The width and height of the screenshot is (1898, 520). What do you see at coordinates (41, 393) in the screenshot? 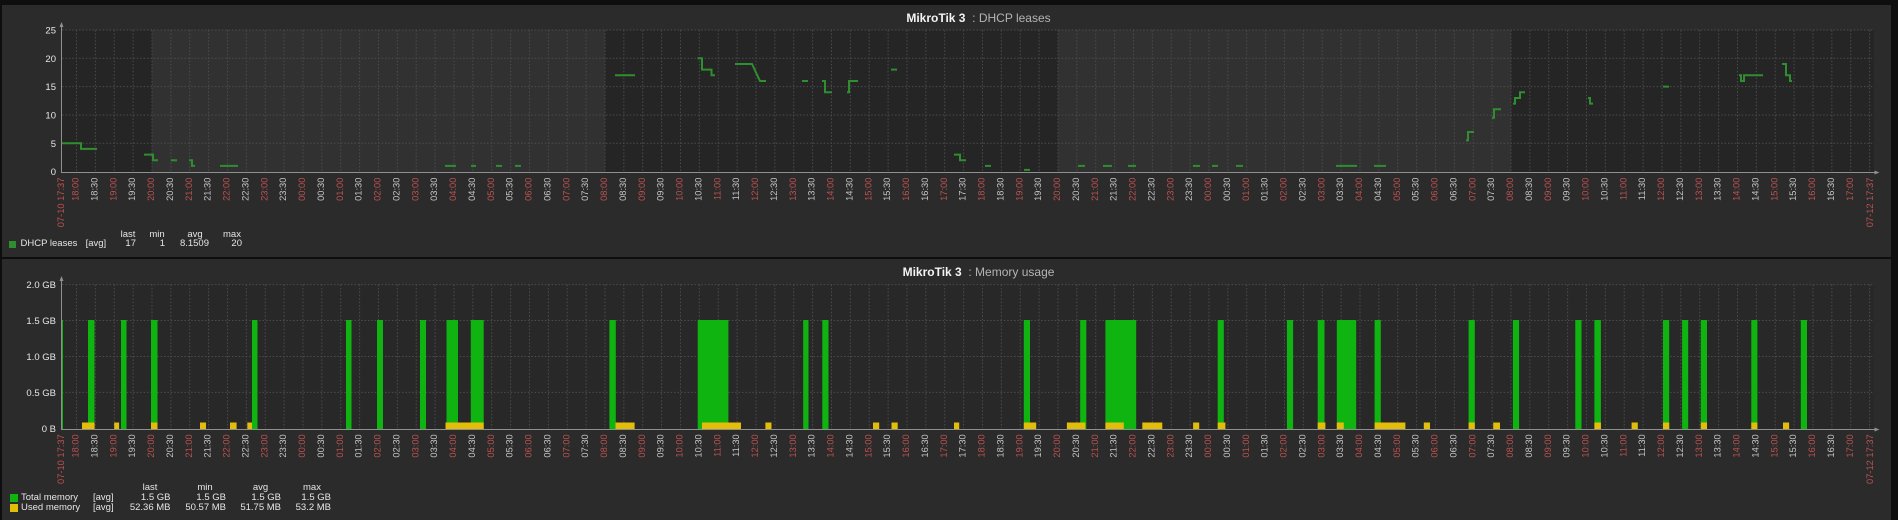
I see `svg-text: 0.5 GB` at bounding box center [41, 393].